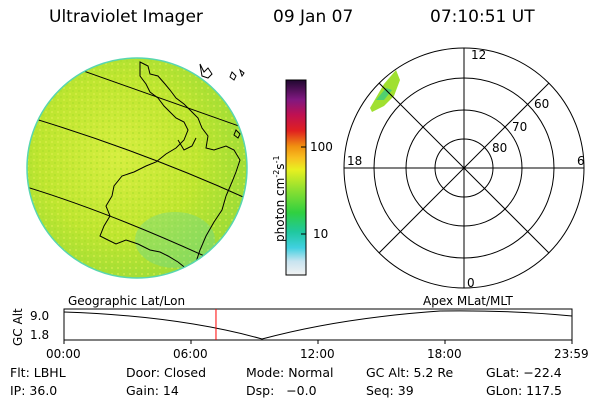  What do you see at coordinates (479, 55) in the screenshot?
I see `mlt-label-12: 12` at bounding box center [479, 55].